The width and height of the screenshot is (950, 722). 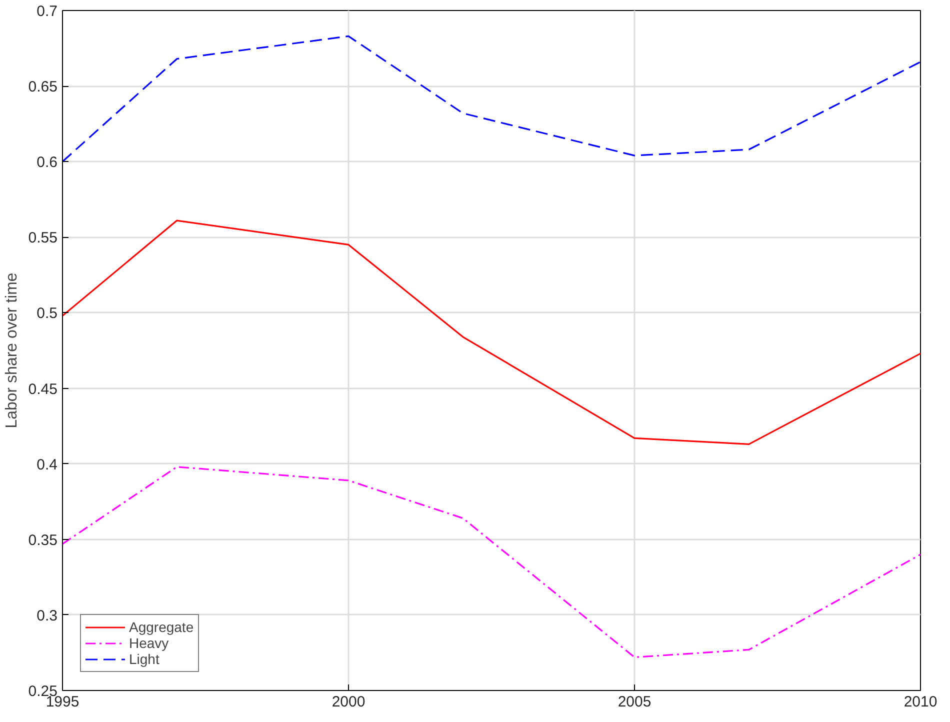 What do you see at coordinates (47, 465) in the screenshot?
I see `y-tick-label: 0.4` at bounding box center [47, 465].